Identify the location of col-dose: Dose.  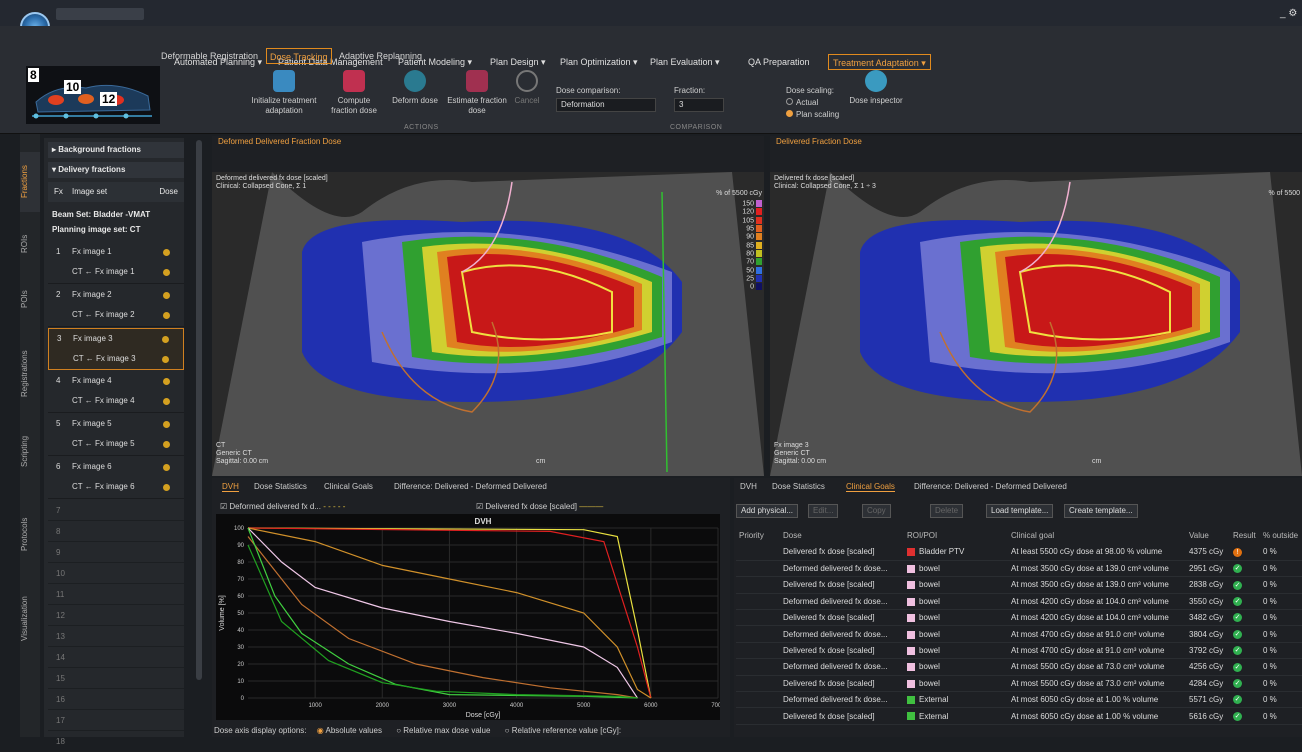
(168, 191).